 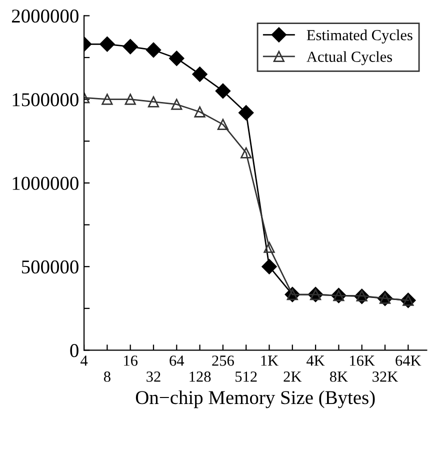 What do you see at coordinates (293, 377) in the screenshot?
I see `x-tick-label: 2K` at bounding box center [293, 377].